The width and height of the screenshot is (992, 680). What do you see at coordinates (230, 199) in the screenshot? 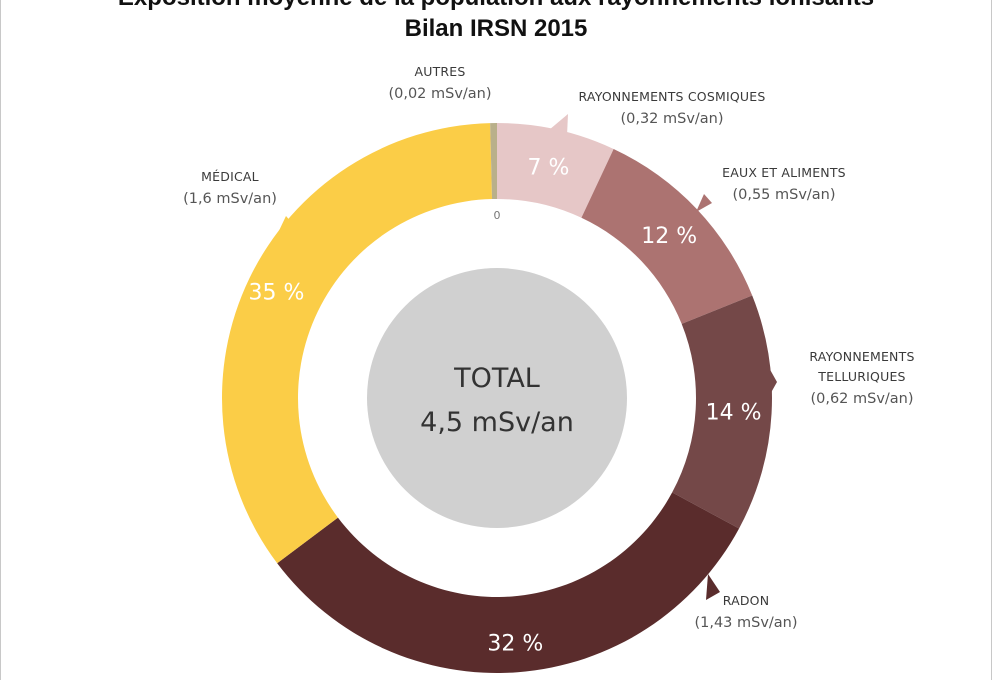
I see `value-label-medical: (1,6 mSv/an)` at bounding box center [230, 199].